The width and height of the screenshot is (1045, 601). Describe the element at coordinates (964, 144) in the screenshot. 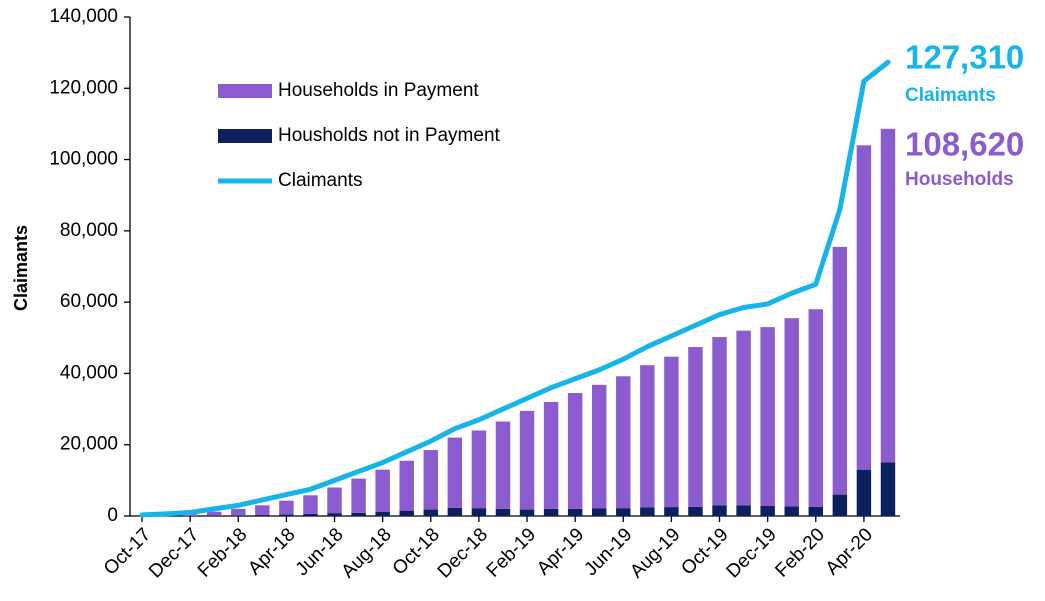

I see `annotation: 108,620` at that location.